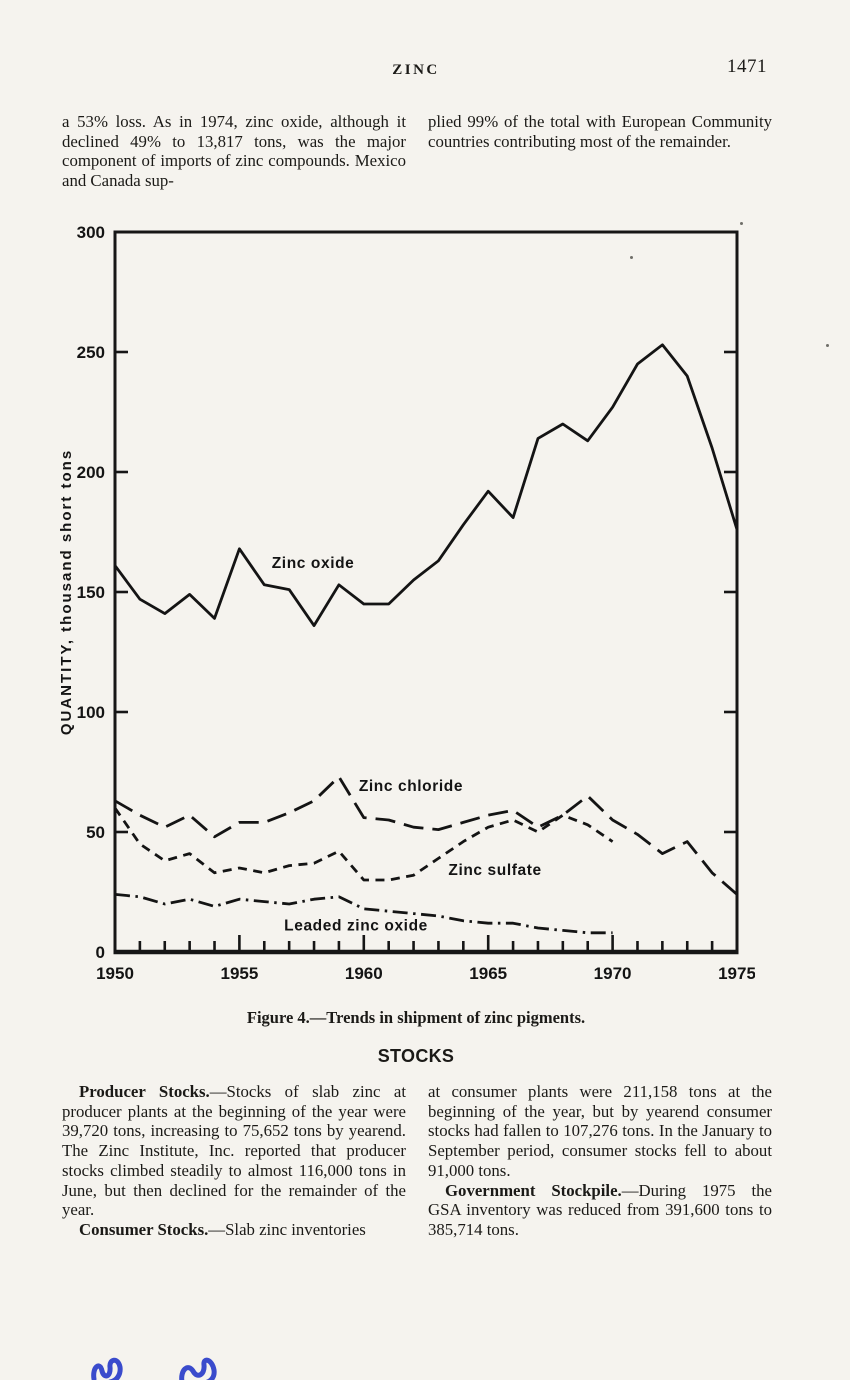 The image size is (850, 1380). What do you see at coordinates (488, 973) in the screenshot?
I see `x-tick-label: 1965` at bounding box center [488, 973].